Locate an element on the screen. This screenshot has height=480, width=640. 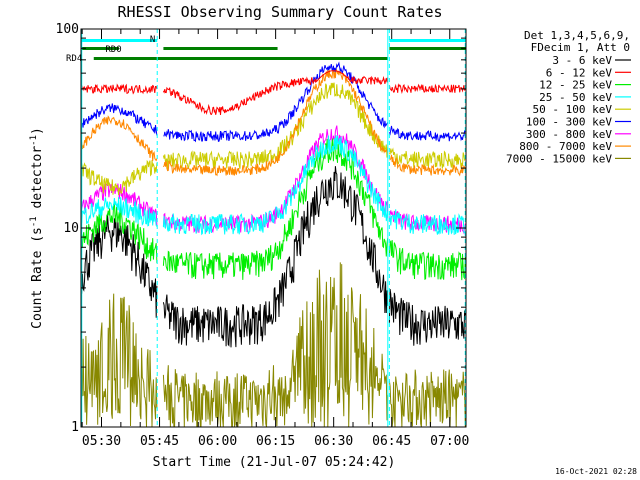
y-tick-label: 100 is located at coordinates (67, 29).